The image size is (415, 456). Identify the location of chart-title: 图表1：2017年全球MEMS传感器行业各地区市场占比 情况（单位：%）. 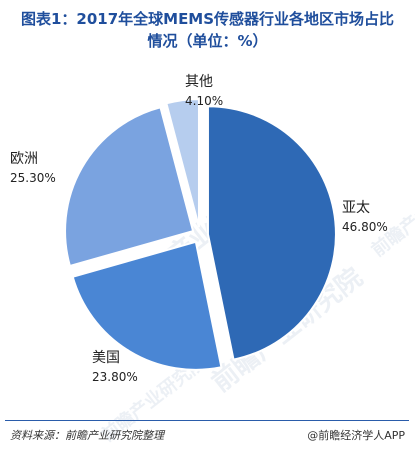
(207, 30).